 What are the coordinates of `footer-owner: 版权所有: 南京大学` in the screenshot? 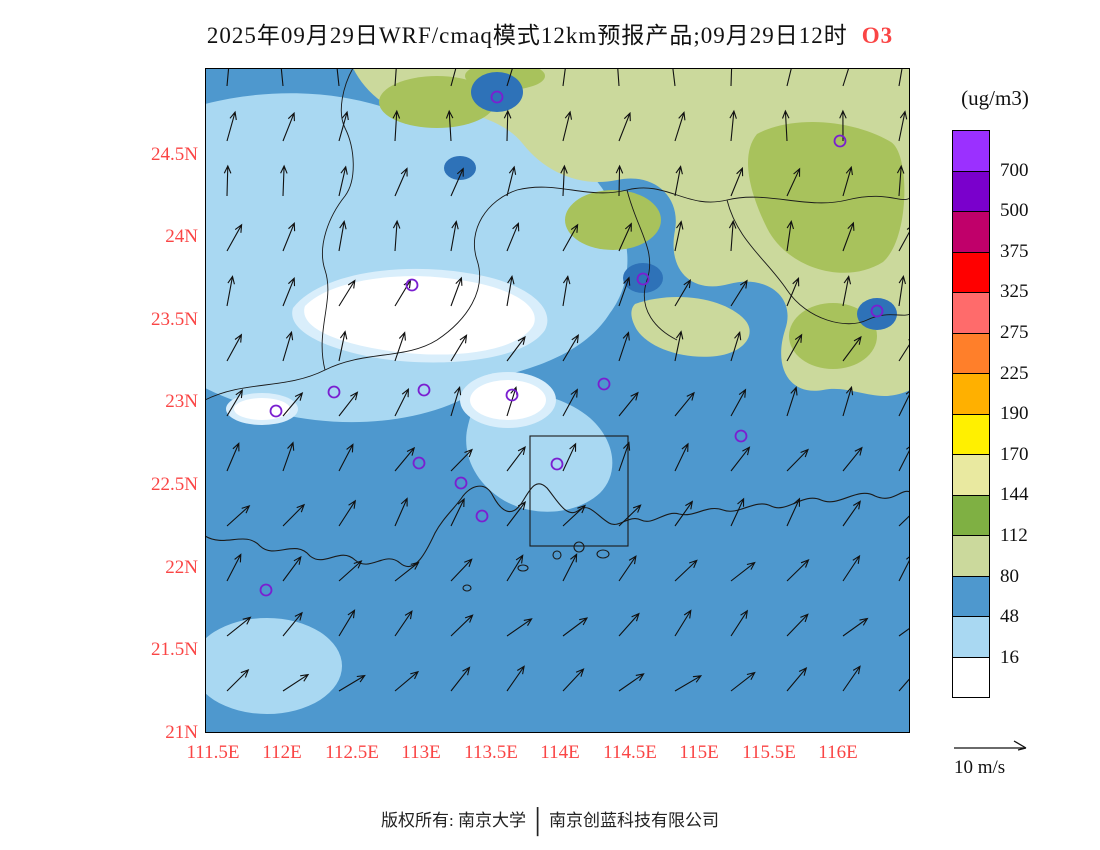 It's located at (453, 820).